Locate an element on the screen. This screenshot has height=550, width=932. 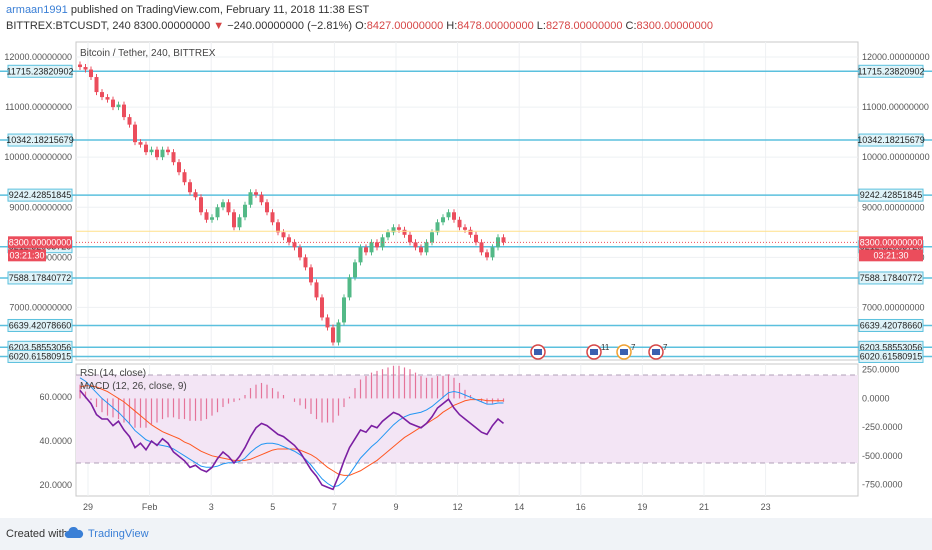
open-label: O: is located at coordinates (361, 26).